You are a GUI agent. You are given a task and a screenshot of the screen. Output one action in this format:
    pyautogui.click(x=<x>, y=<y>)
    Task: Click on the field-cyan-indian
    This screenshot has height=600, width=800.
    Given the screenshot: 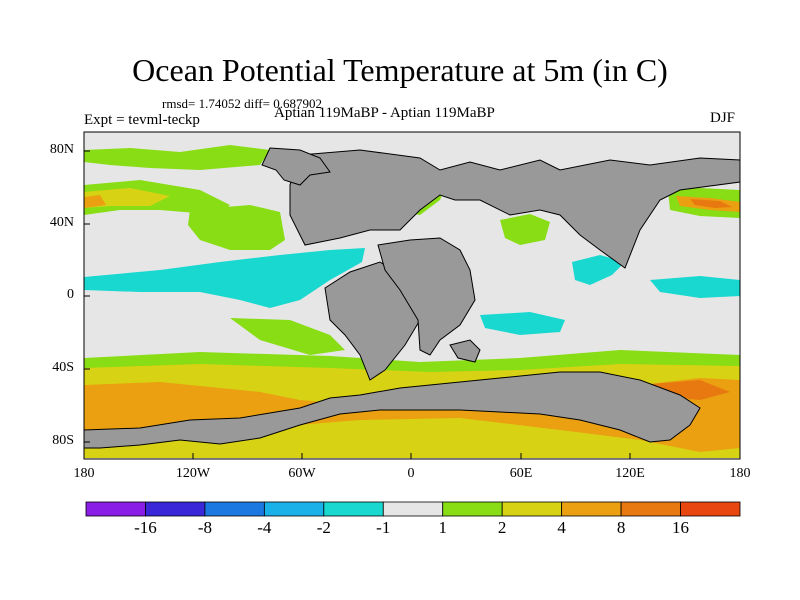 What is the action you would take?
    pyautogui.click(x=522, y=323)
    